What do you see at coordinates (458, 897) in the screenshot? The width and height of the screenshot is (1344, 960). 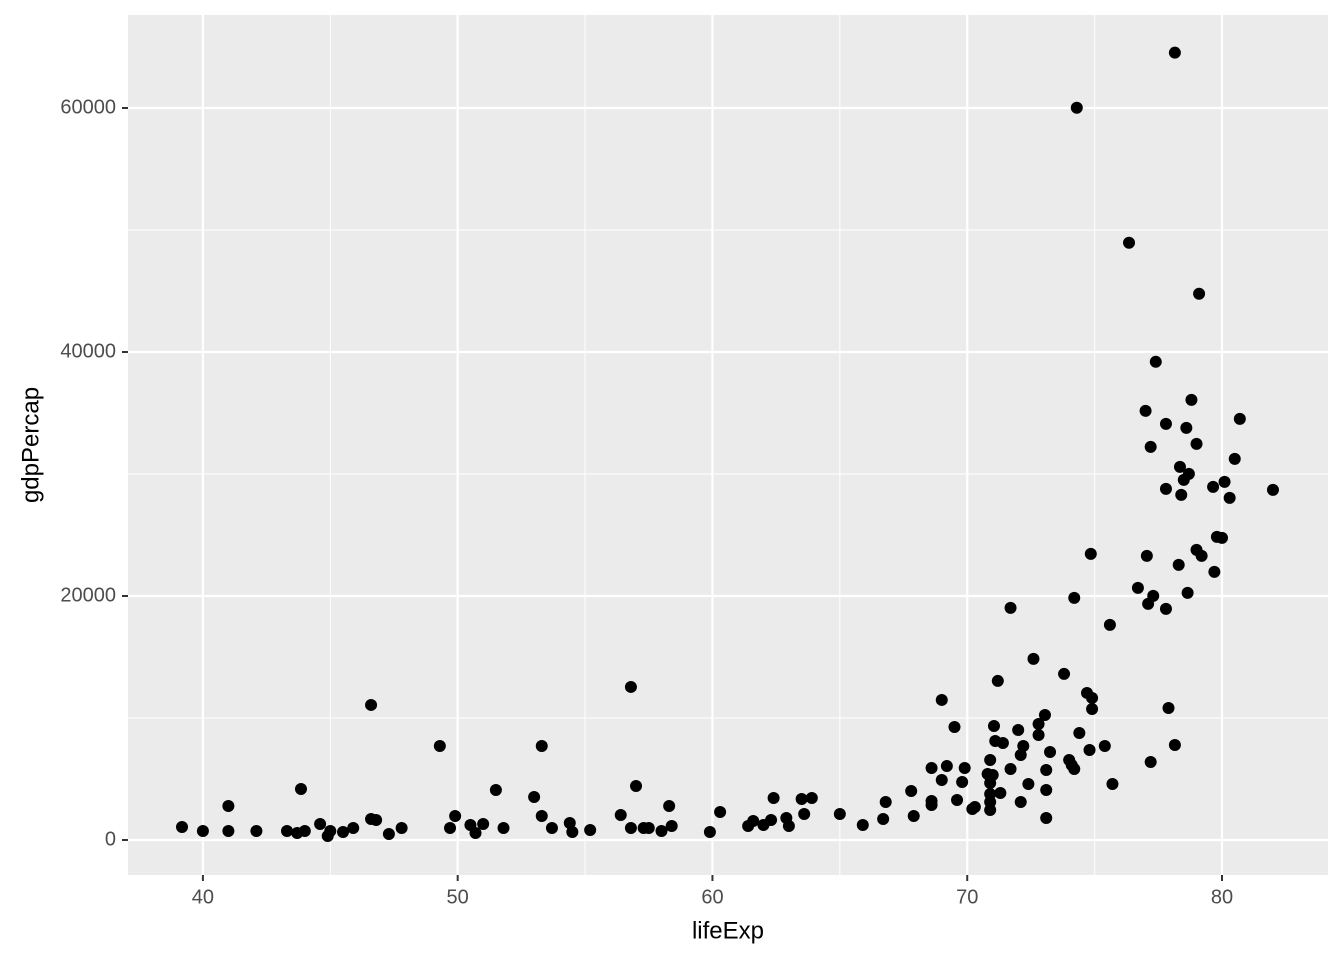 I see `x-tick-label: 50` at bounding box center [458, 897].